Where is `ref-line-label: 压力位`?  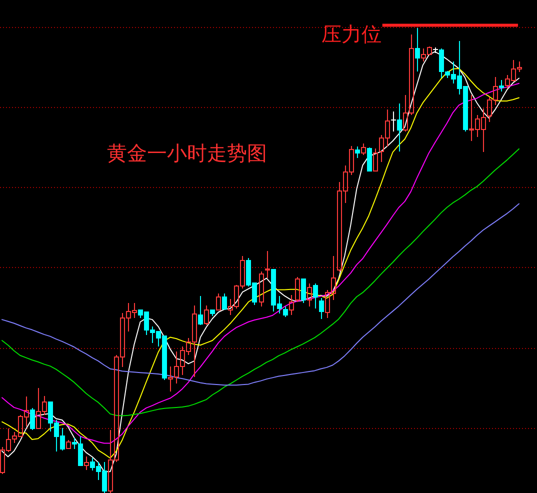
ref-line-label: 压力位 is located at coordinates (351, 34).